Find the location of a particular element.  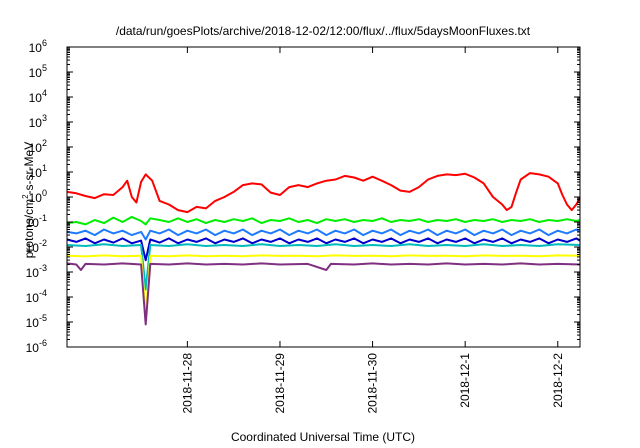

y-tick-label: 10⁻¹ is located at coordinates (36, 221).